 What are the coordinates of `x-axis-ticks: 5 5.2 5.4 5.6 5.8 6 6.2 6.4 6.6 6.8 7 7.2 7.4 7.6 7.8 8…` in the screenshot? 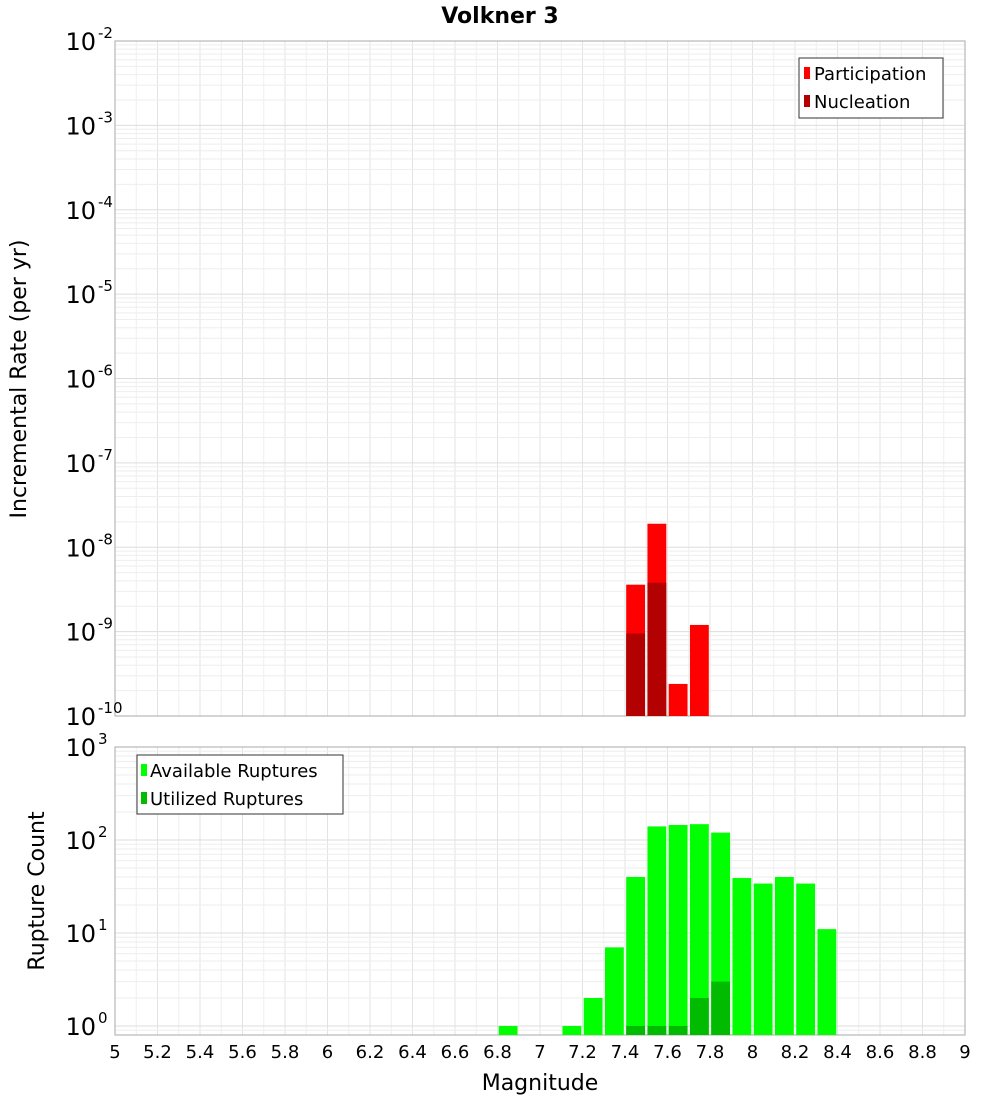 It's located at (539, 1052).